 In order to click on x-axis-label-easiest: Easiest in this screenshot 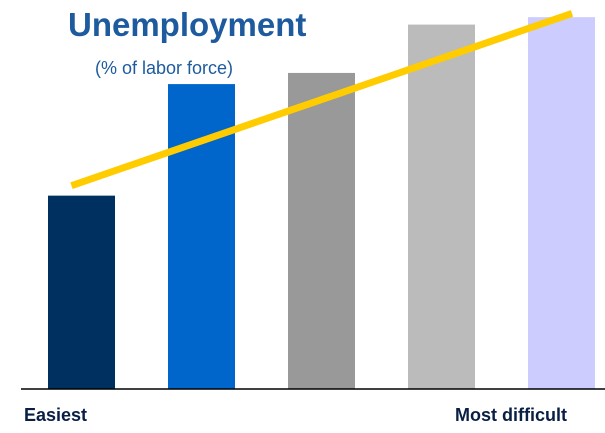, I will do `click(56, 415)`.